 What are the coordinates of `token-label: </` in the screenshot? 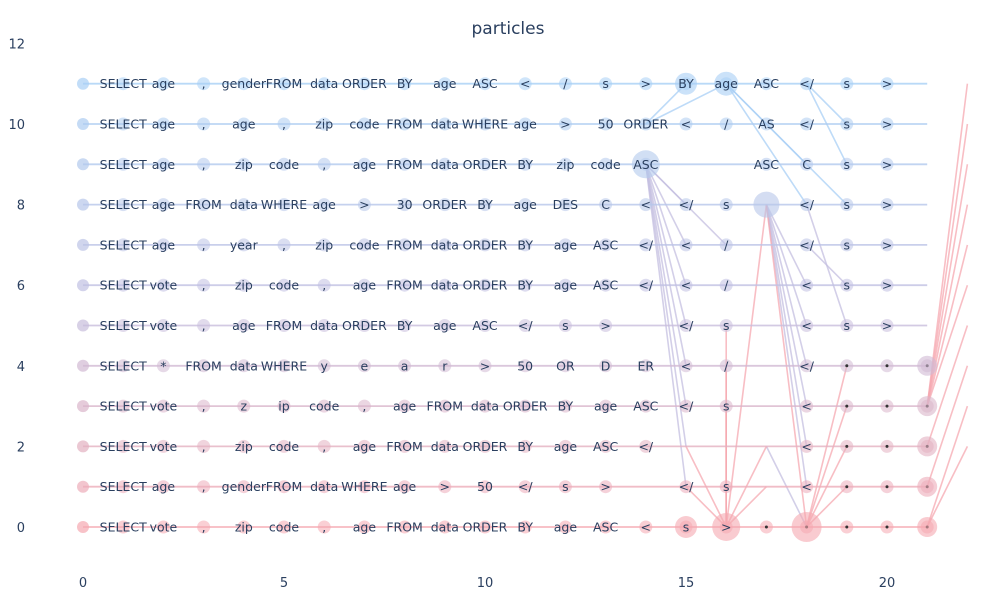 It's located at (806, 204).